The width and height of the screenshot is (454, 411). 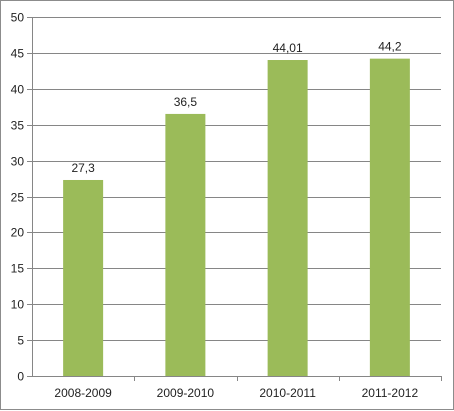 I want to click on y-tick-label: 25, so click(x=18, y=198).